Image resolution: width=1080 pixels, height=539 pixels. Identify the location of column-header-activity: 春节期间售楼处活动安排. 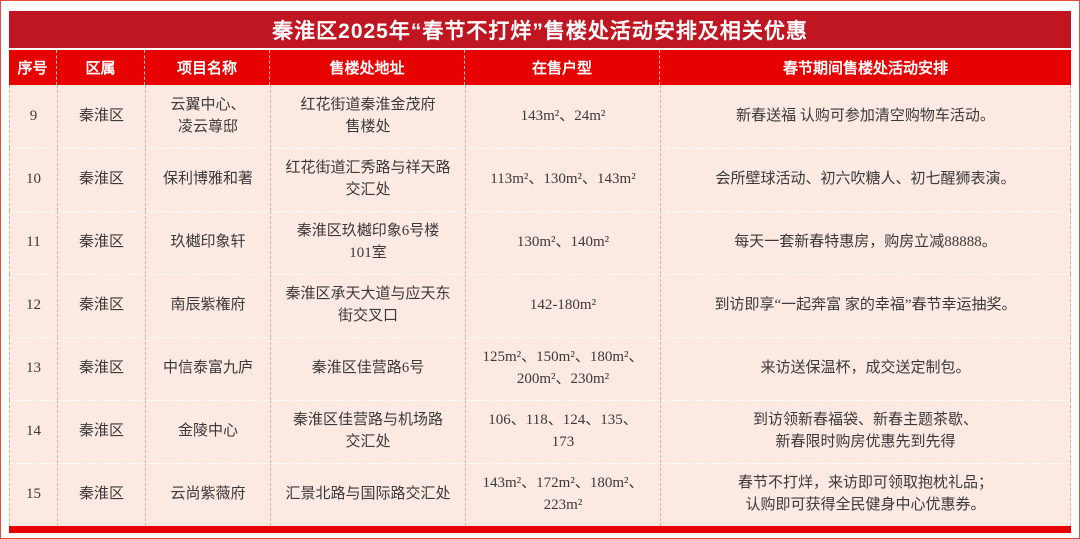
(865, 68).